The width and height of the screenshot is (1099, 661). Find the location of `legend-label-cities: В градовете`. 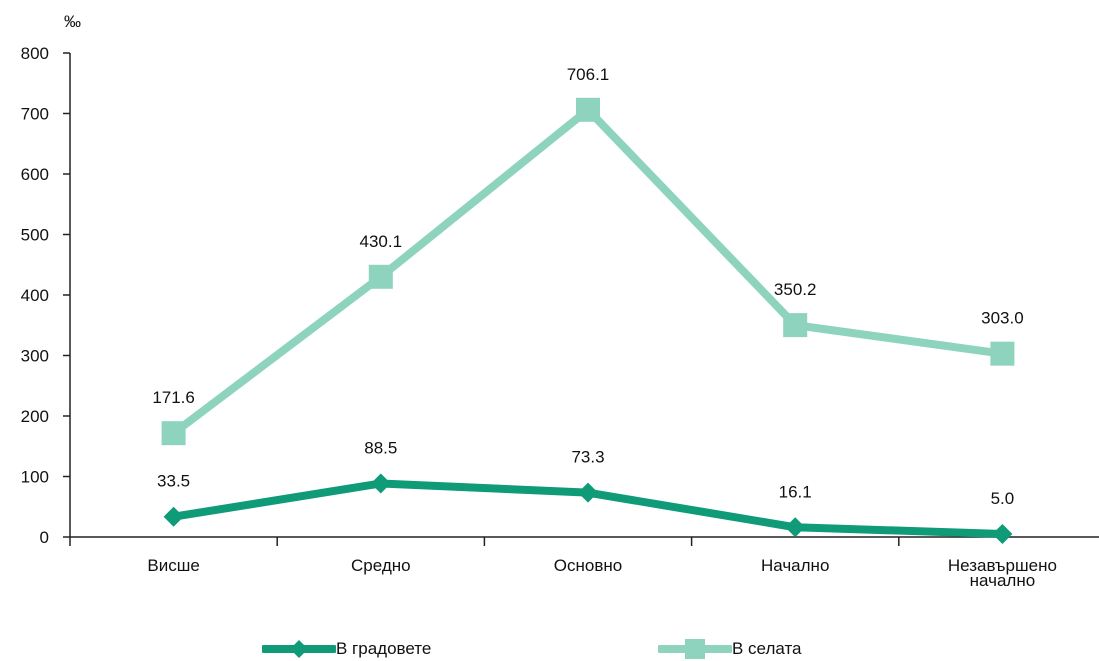

legend-label-cities: В градовете is located at coordinates (384, 648).